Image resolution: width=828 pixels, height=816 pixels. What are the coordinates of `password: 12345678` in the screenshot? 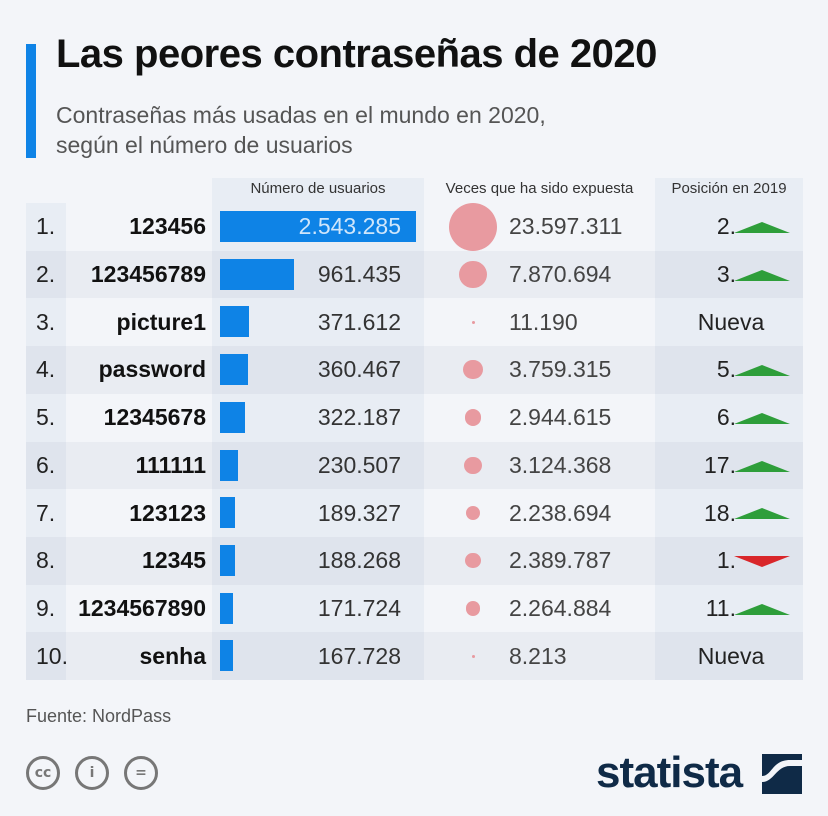 It's located at (154, 417).